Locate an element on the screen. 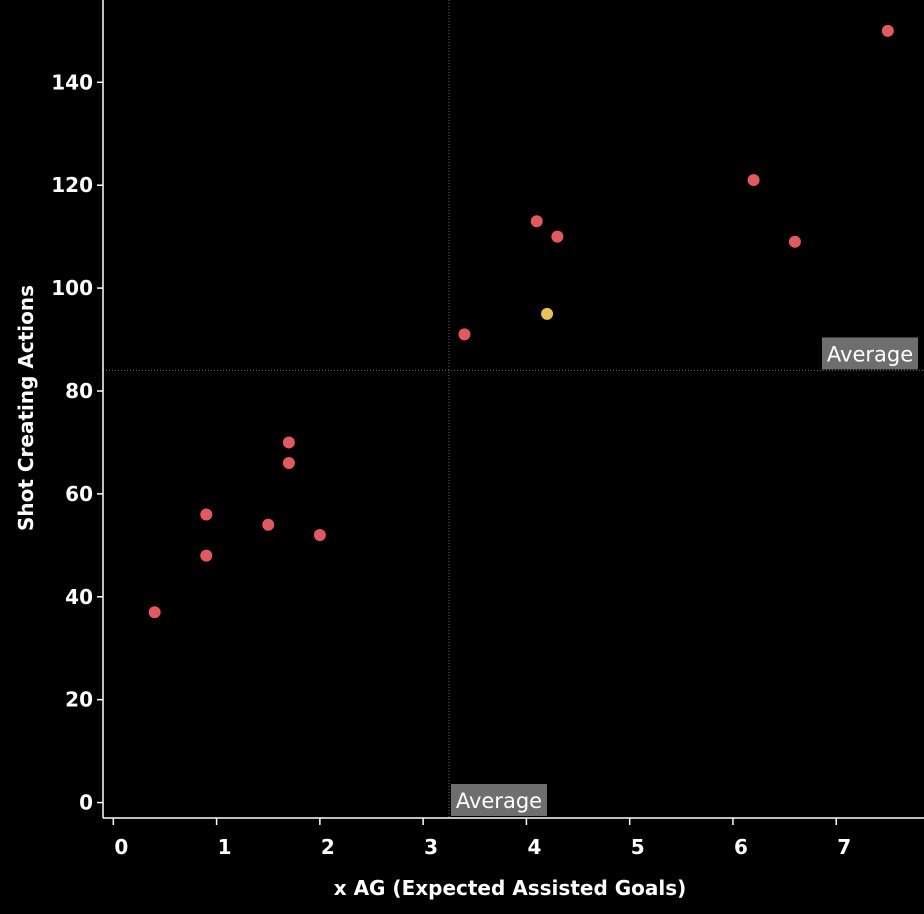 The height and width of the screenshot is (914, 924). y-tick-label: 40 is located at coordinates (79, 597).